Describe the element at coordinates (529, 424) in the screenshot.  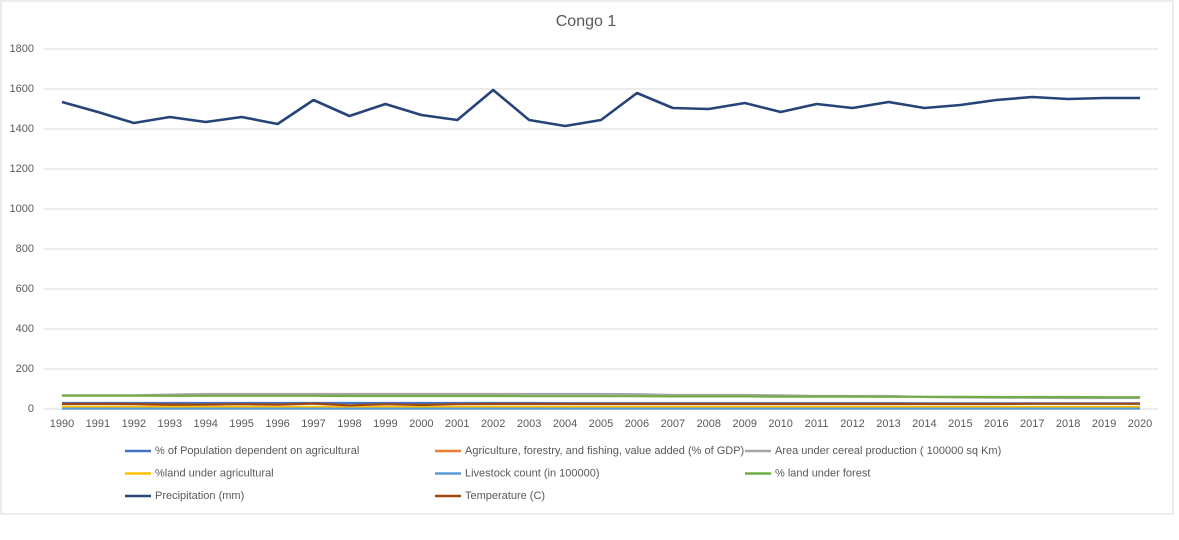
I see `x-tick-label: 2003` at that location.